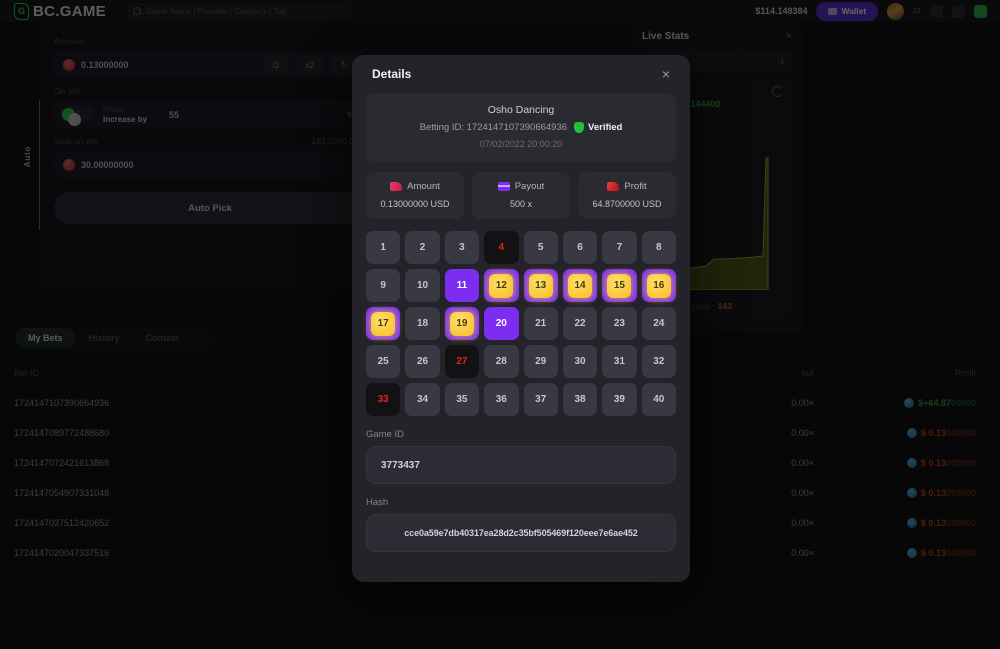 The height and width of the screenshot is (649, 1000). What do you see at coordinates (521, 144) in the screenshot?
I see `bet-timestamp: 07/02/2022 20:00:20` at bounding box center [521, 144].